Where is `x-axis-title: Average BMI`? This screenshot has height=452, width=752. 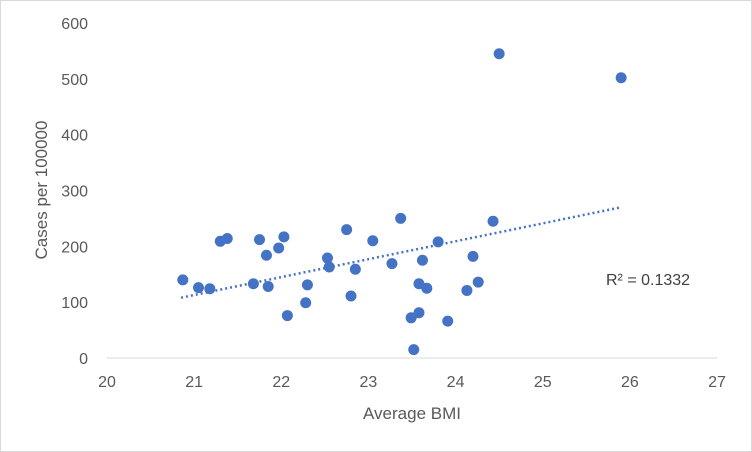
x-axis-title: Average BMI is located at coordinates (412, 413).